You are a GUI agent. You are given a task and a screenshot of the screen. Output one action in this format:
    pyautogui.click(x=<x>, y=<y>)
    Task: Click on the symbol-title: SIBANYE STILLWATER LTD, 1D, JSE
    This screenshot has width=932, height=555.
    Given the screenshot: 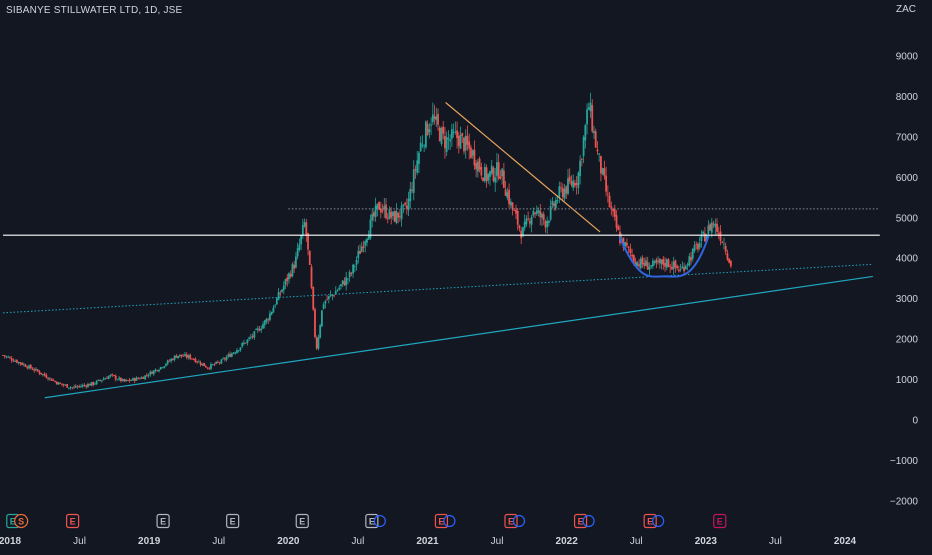 What is the action you would take?
    pyautogui.click(x=94, y=10)
    